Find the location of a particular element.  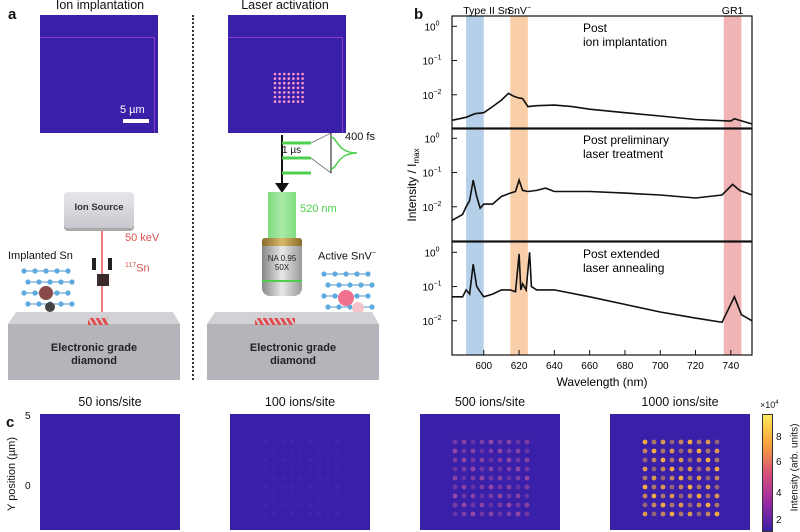

xtick-label: 640 is located at coordinates (554, 366).